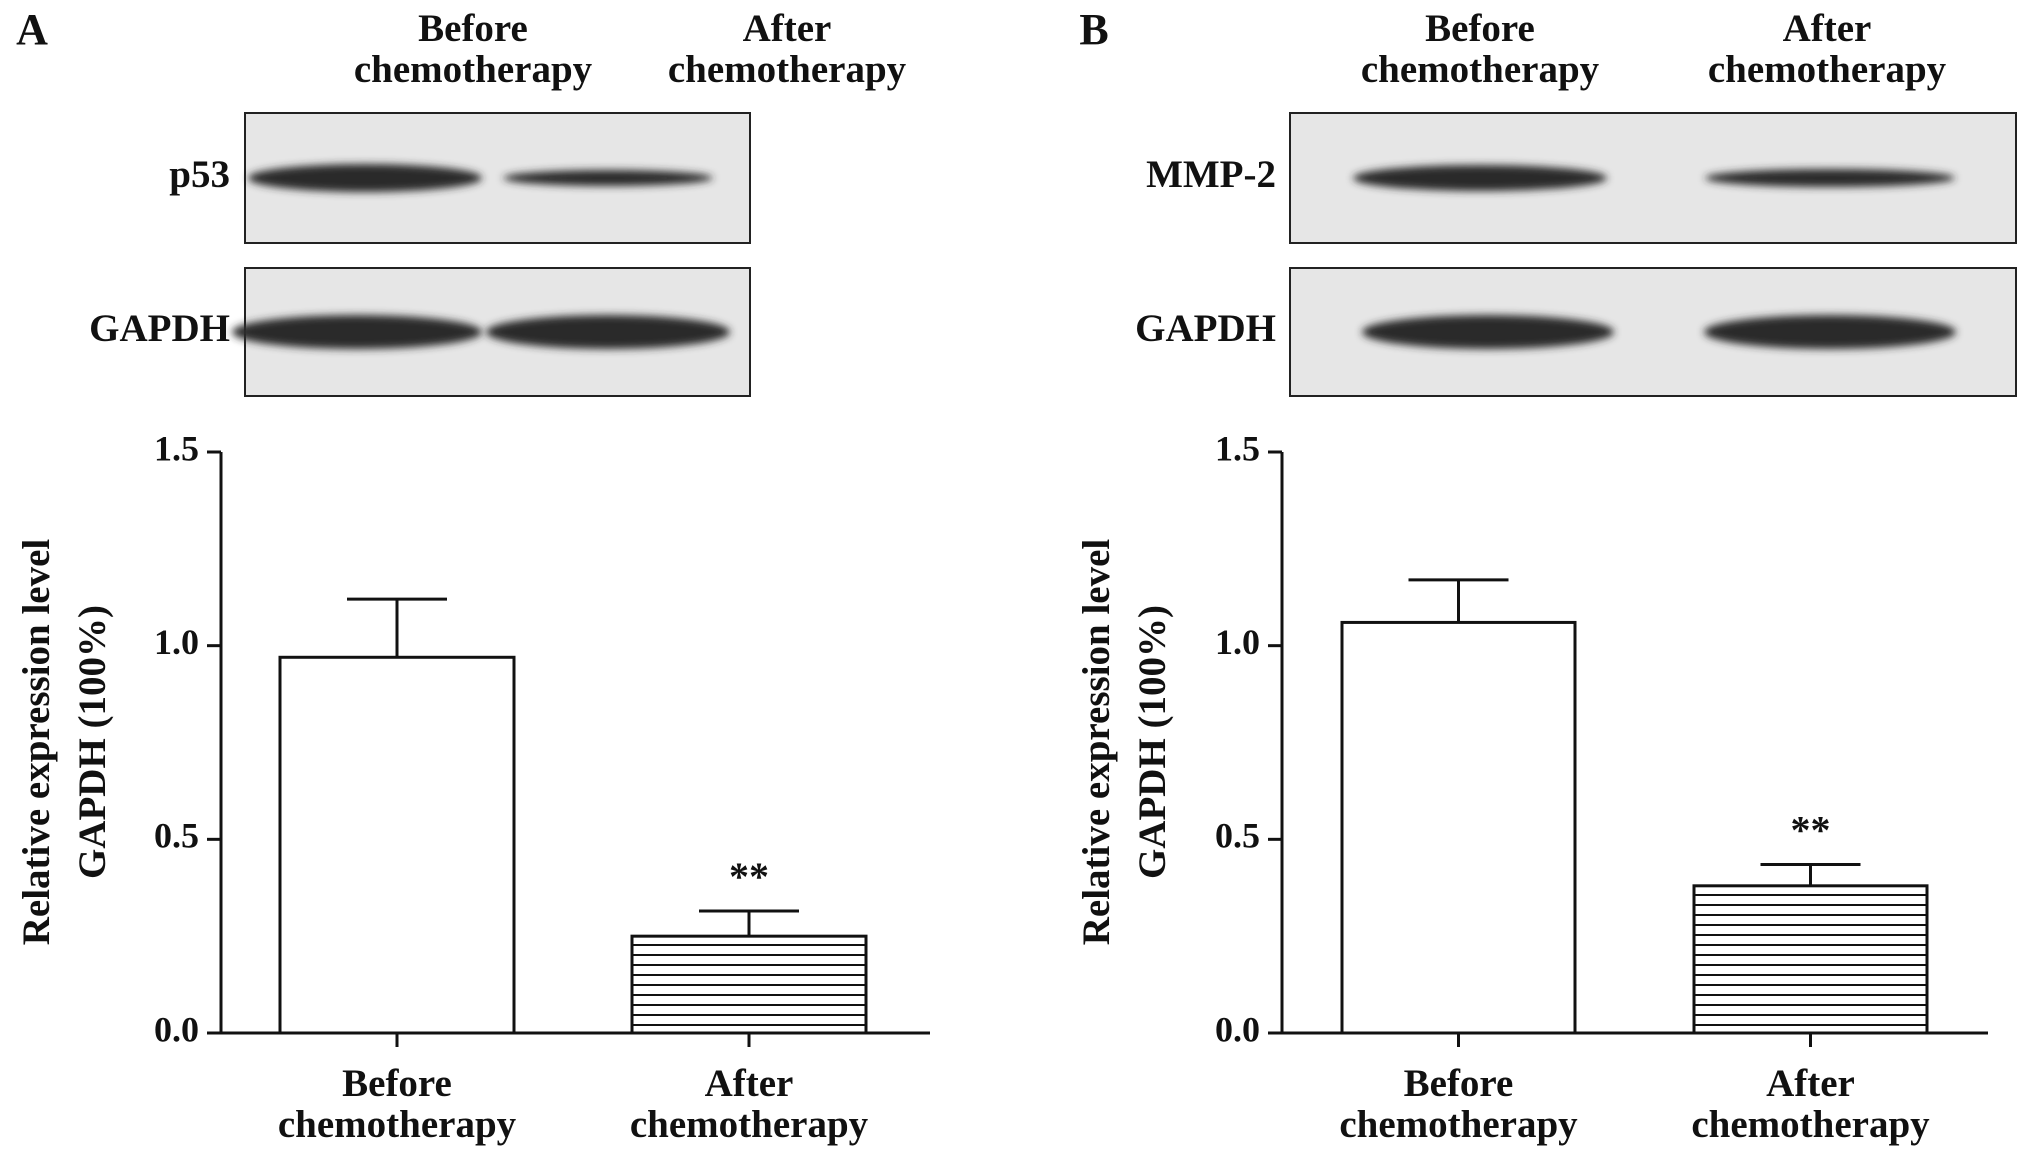 Image resolution: width=2031 pixels, height=1163 pixels. I want to click on panel-label: A, so click(32, 29).